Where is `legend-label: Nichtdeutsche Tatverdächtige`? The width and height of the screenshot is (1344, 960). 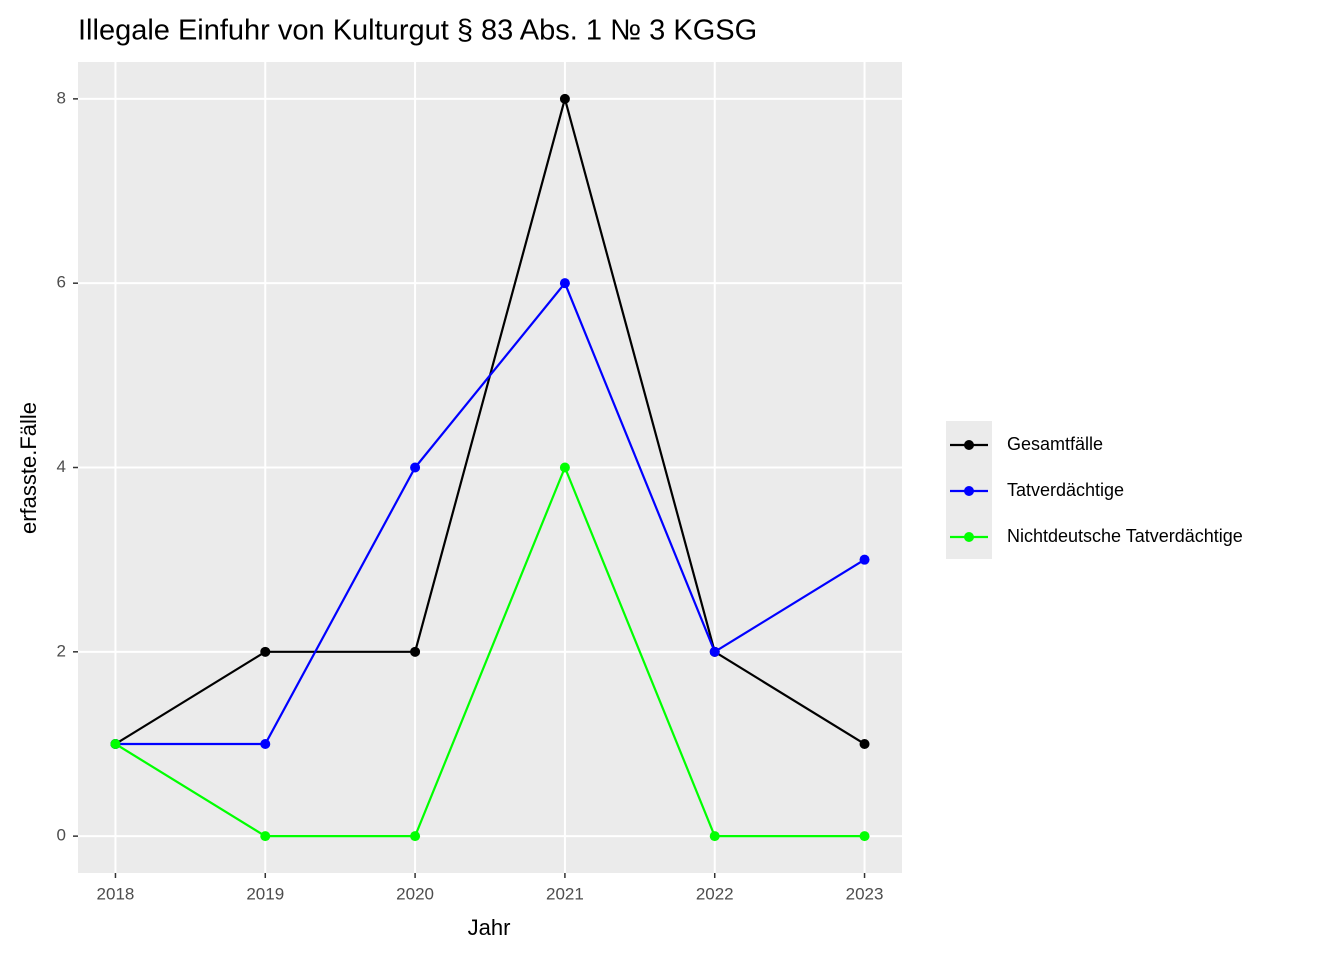 legend-label: Nichtdeutsche Tatverdächtige is located at coordinates (1125, 536).